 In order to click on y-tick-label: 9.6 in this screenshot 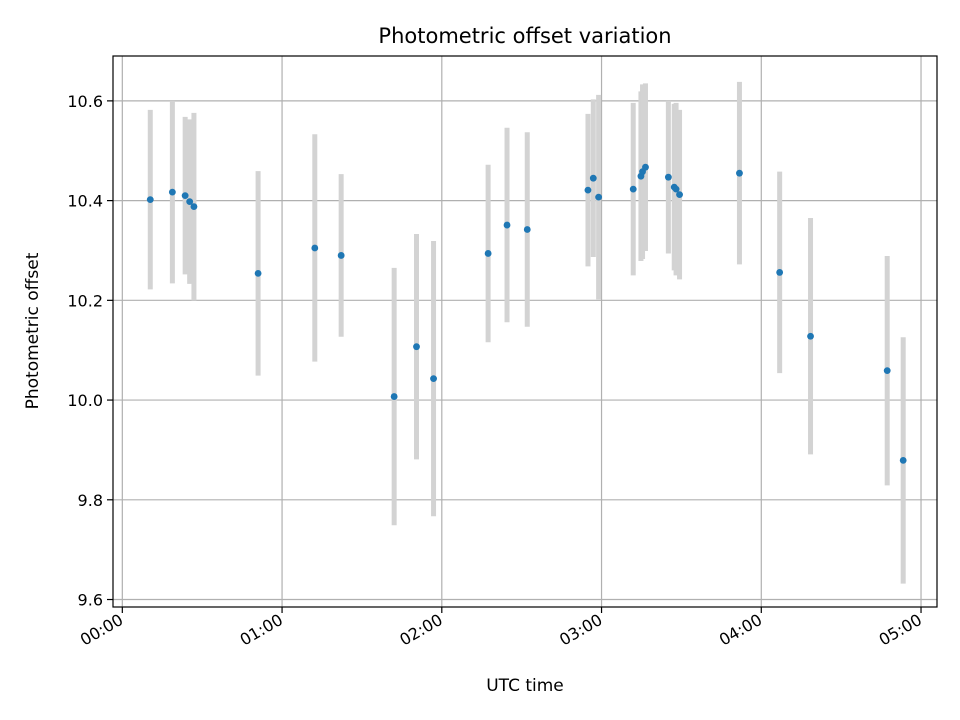, I will do `click(90, 600)`.